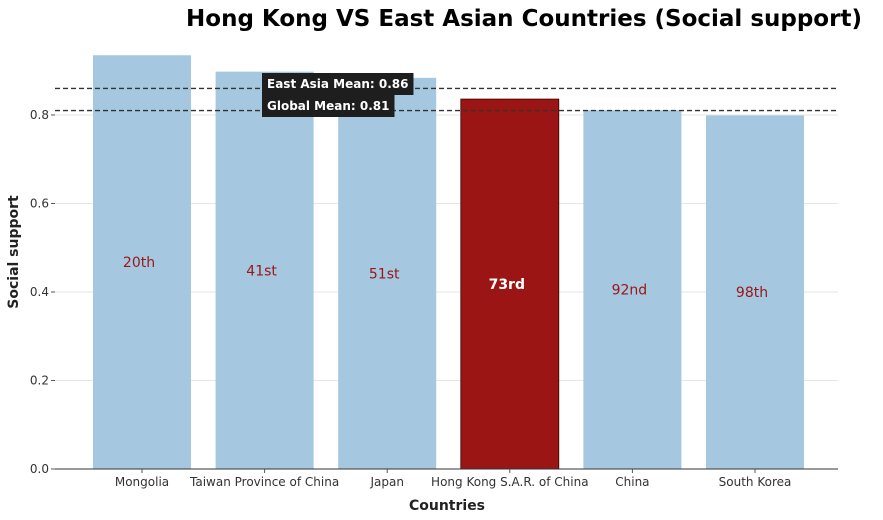  I want to click on bar-highlight, so click(510, 284).